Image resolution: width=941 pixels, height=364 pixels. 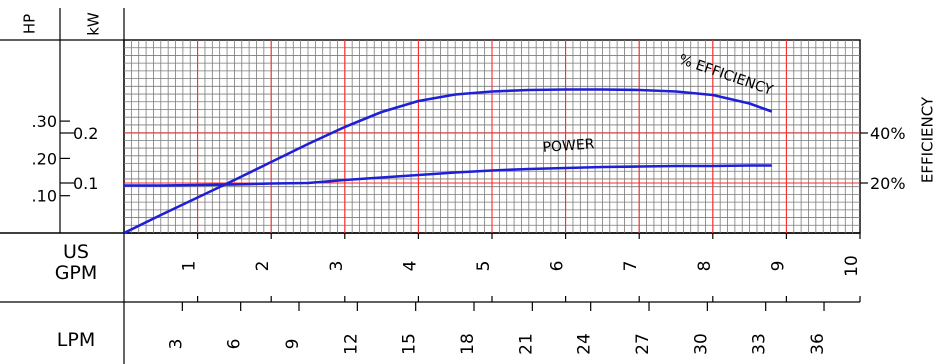 What do you see at coordinates (484, 266) in the screenshot?
I see `gpm-tick-label: 5` at bounding box center [484, 266].